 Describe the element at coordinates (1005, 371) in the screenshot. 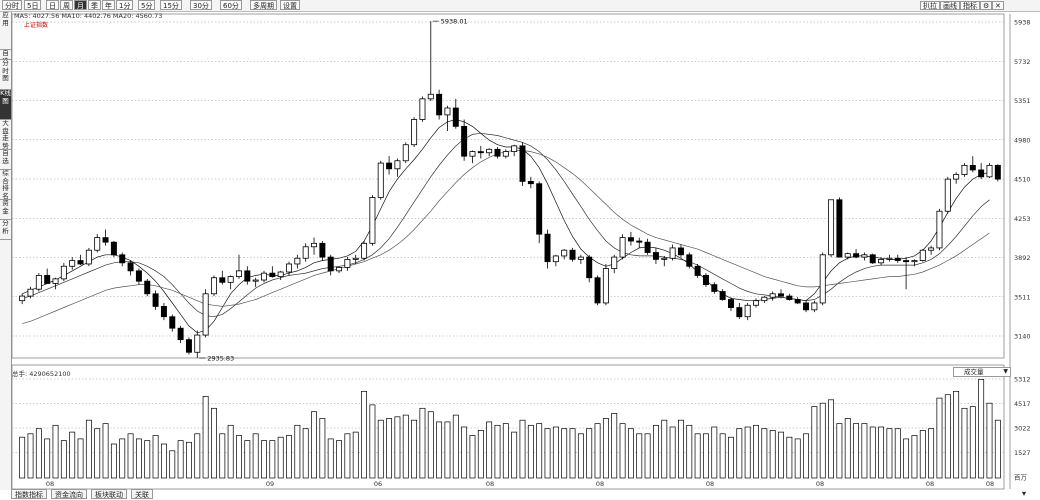

I see `chevron-down-icon: ▼` at that location.